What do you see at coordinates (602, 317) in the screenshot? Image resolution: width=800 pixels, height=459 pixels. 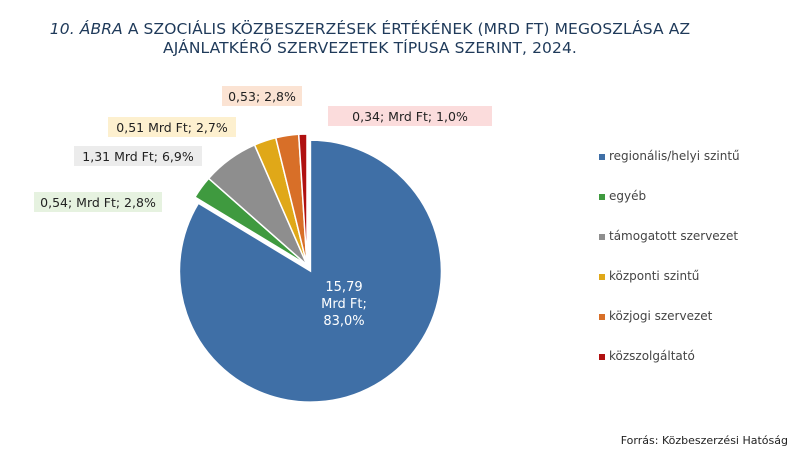 I see `legend-swatch-kozjogi-szervezet` at bounding box center [602, 317].